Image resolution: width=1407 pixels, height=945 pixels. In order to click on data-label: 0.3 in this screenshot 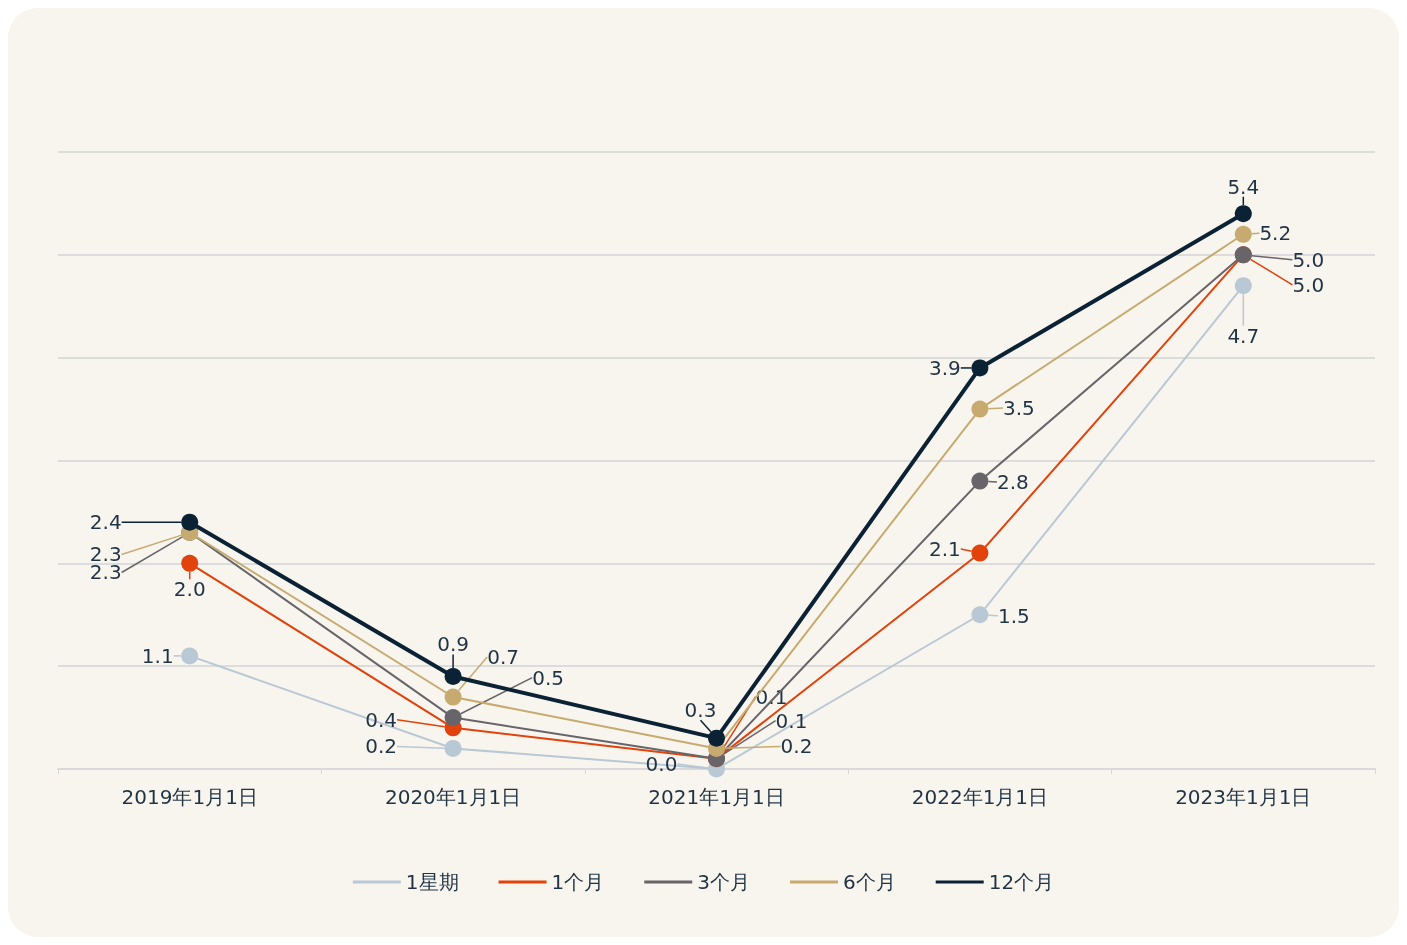, I will do `click(700, 710)`.